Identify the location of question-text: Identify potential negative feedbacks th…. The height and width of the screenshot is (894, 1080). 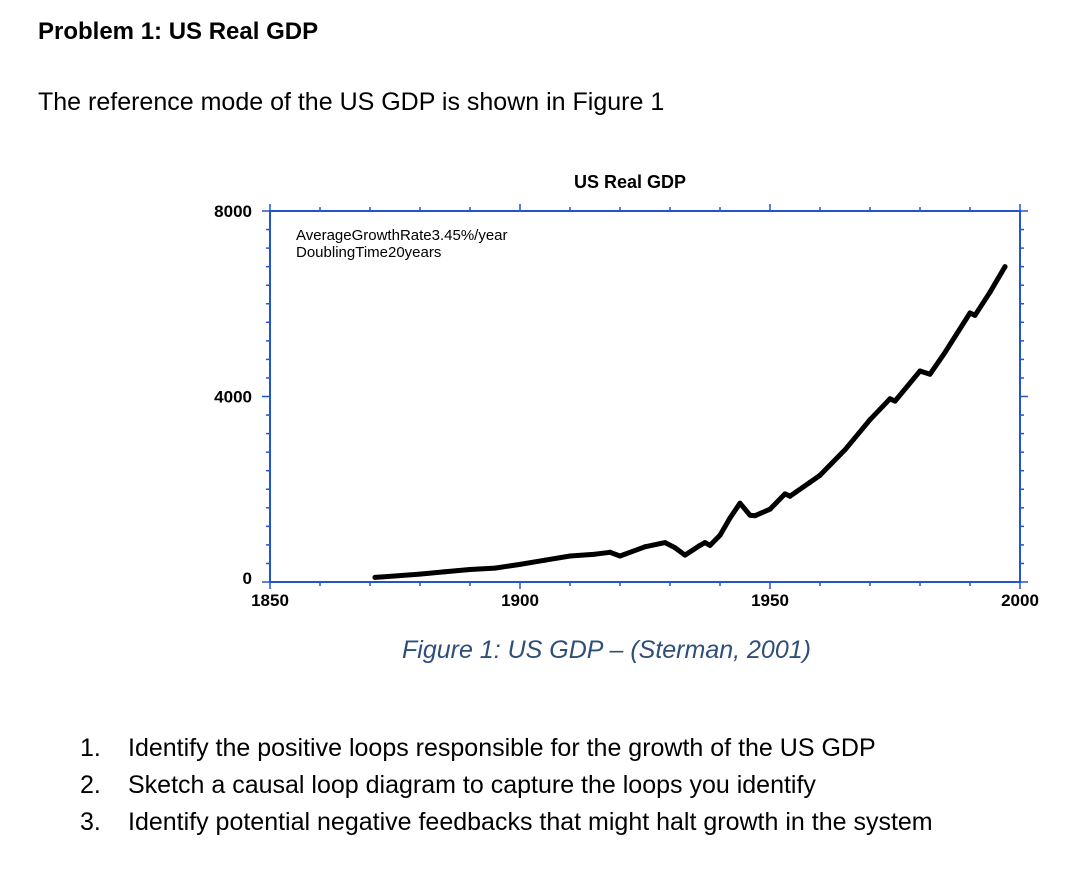
(530, 822).